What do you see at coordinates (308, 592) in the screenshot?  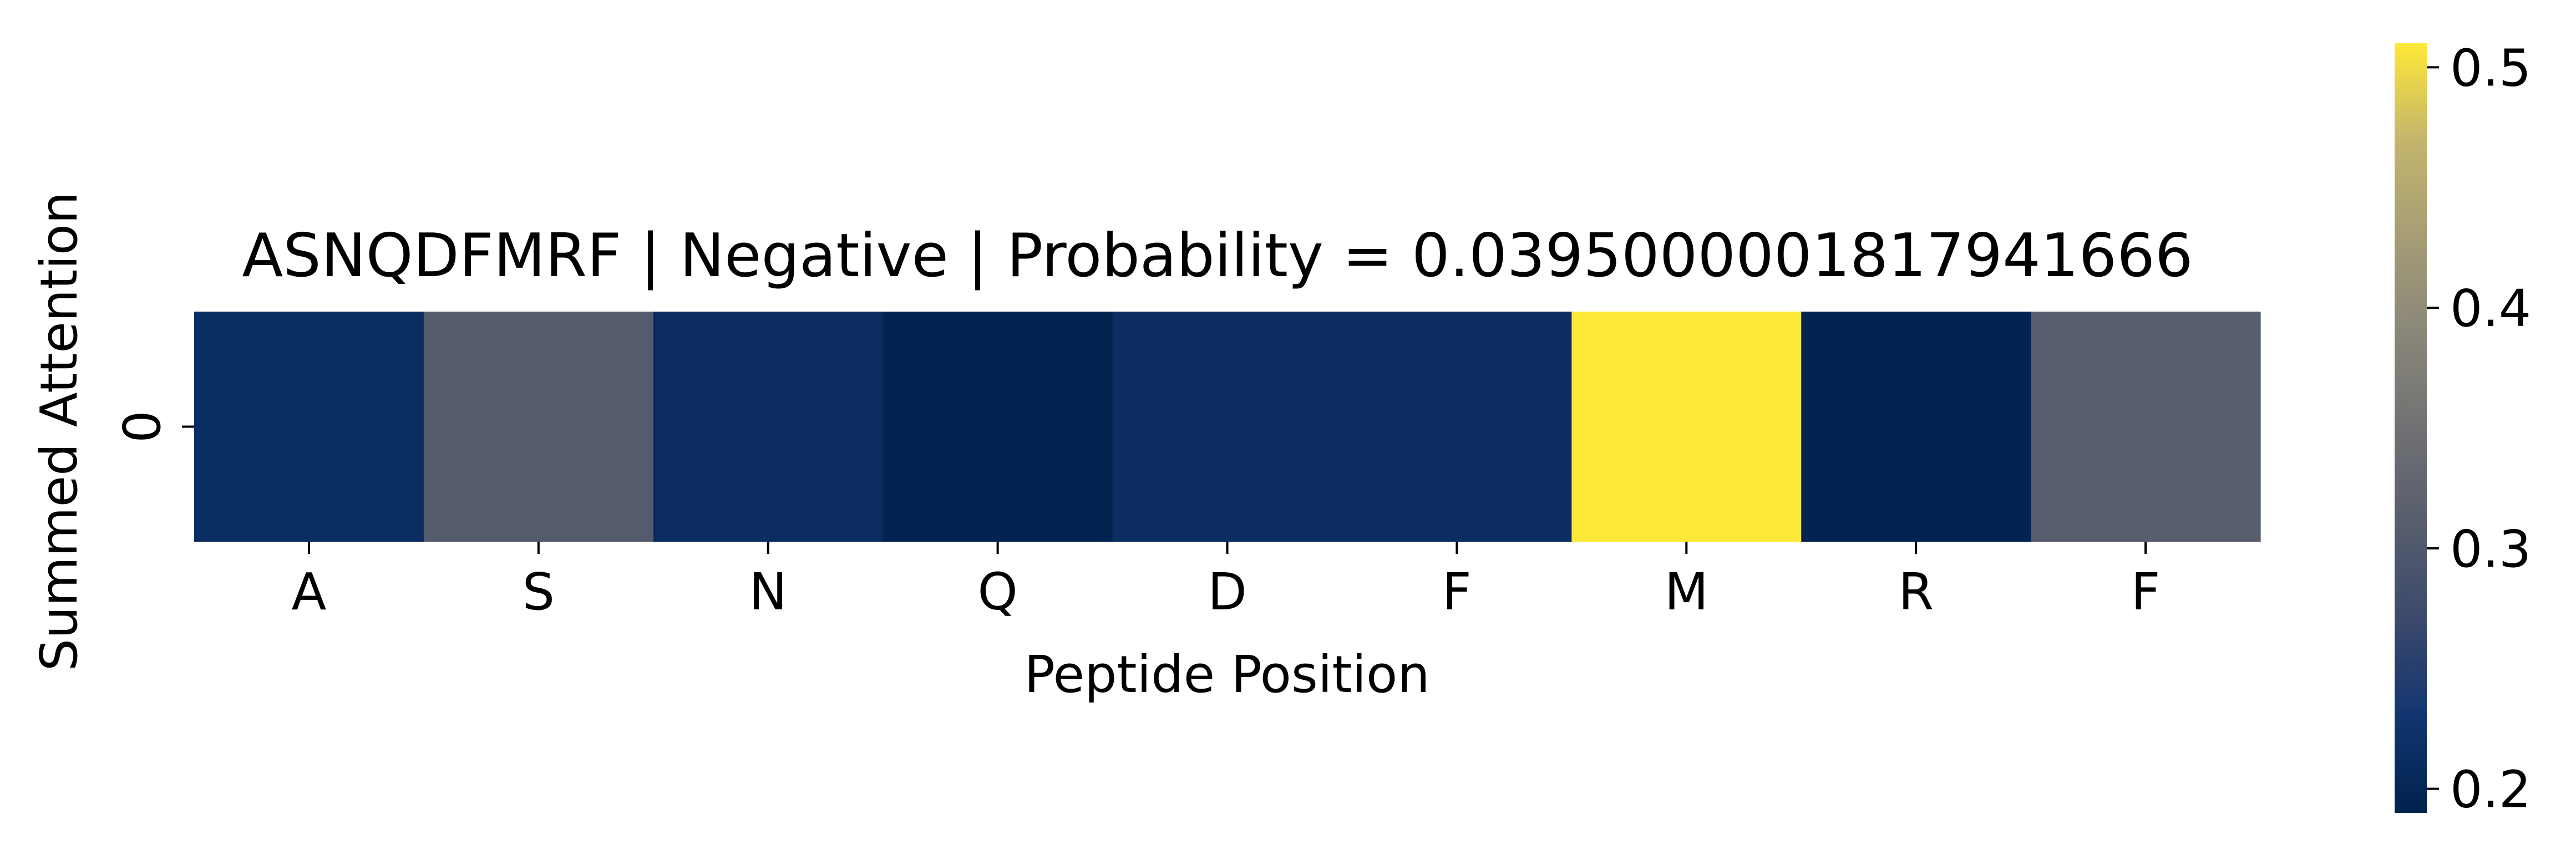 I see `x-tick-label: A` at bounding box center [308, 592].